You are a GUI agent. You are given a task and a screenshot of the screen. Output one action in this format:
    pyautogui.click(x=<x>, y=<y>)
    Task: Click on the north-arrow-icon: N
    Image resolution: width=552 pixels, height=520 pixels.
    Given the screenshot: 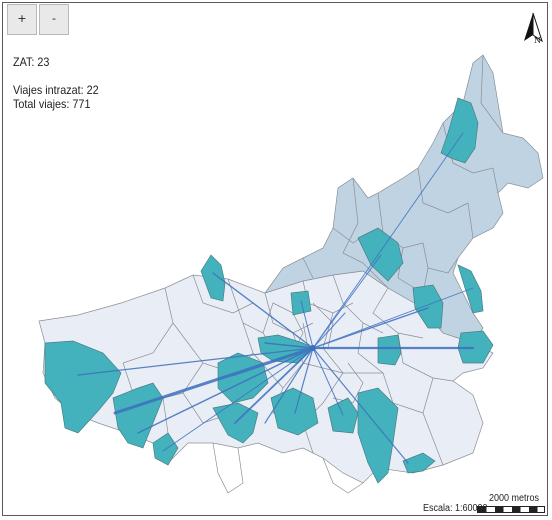 What is the action you would take?
    pyautogui.click(x=533, y=28)
    